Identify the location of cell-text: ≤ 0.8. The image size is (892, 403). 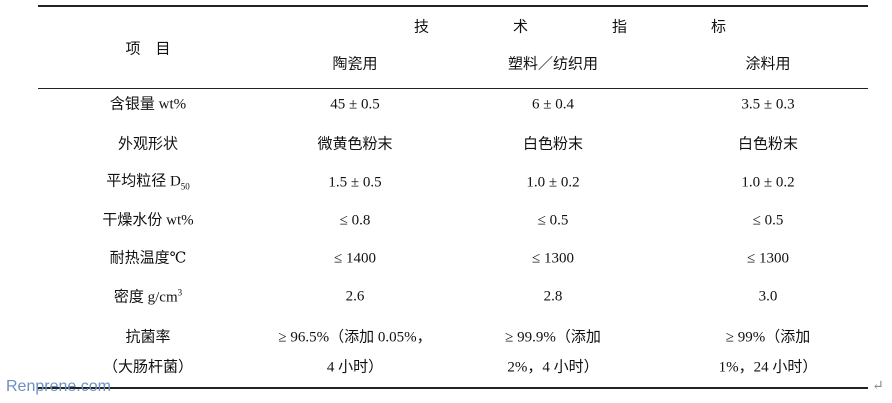
(355, 220).